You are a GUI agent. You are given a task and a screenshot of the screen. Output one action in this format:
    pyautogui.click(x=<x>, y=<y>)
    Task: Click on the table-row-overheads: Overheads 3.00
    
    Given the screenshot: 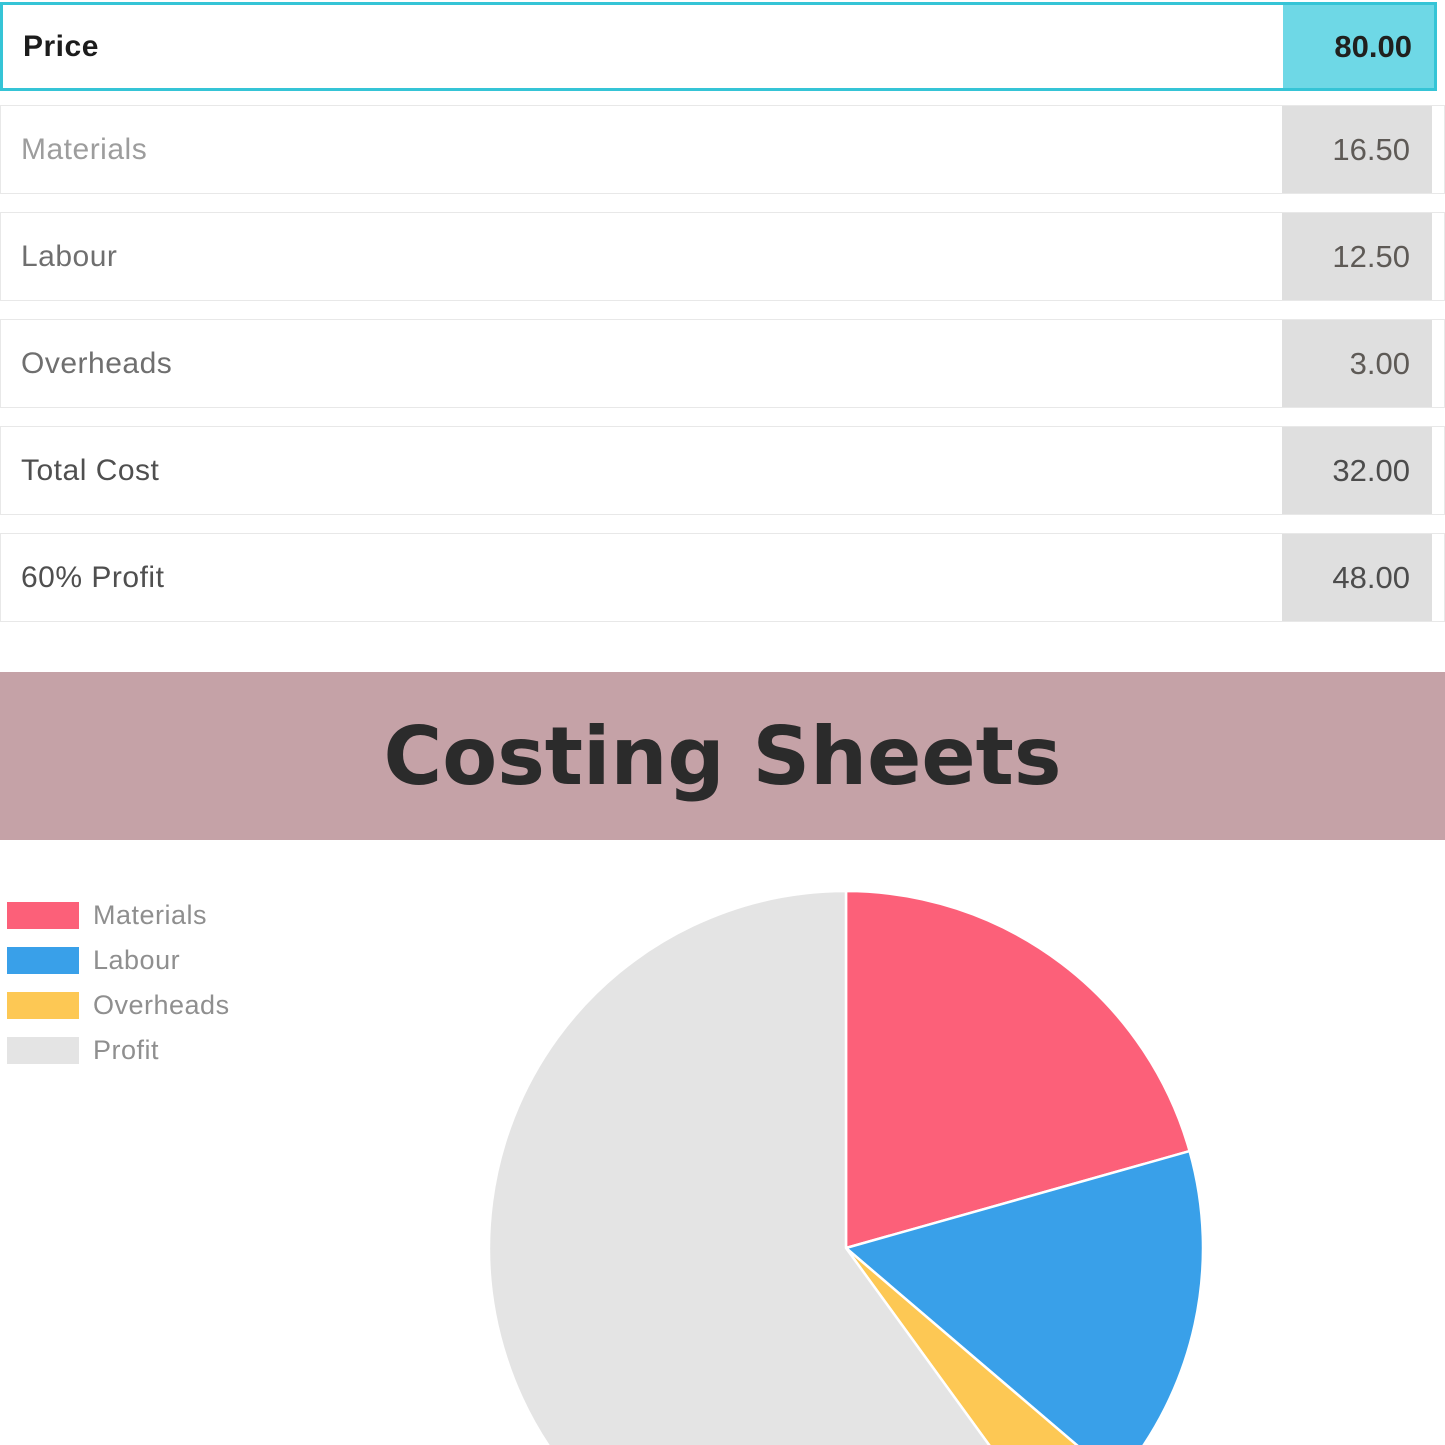 What is the action you would take?
    pyautogui.click(x=722, y=363)
    